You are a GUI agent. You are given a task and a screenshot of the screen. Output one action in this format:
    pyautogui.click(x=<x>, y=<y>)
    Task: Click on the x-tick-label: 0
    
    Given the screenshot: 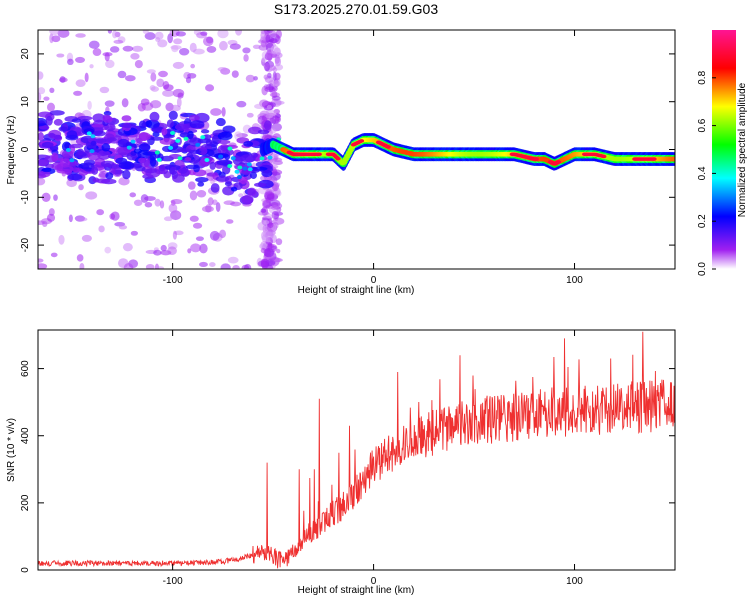 What is the action you would take?
    pyautogui.click(x=374, y=581)
    